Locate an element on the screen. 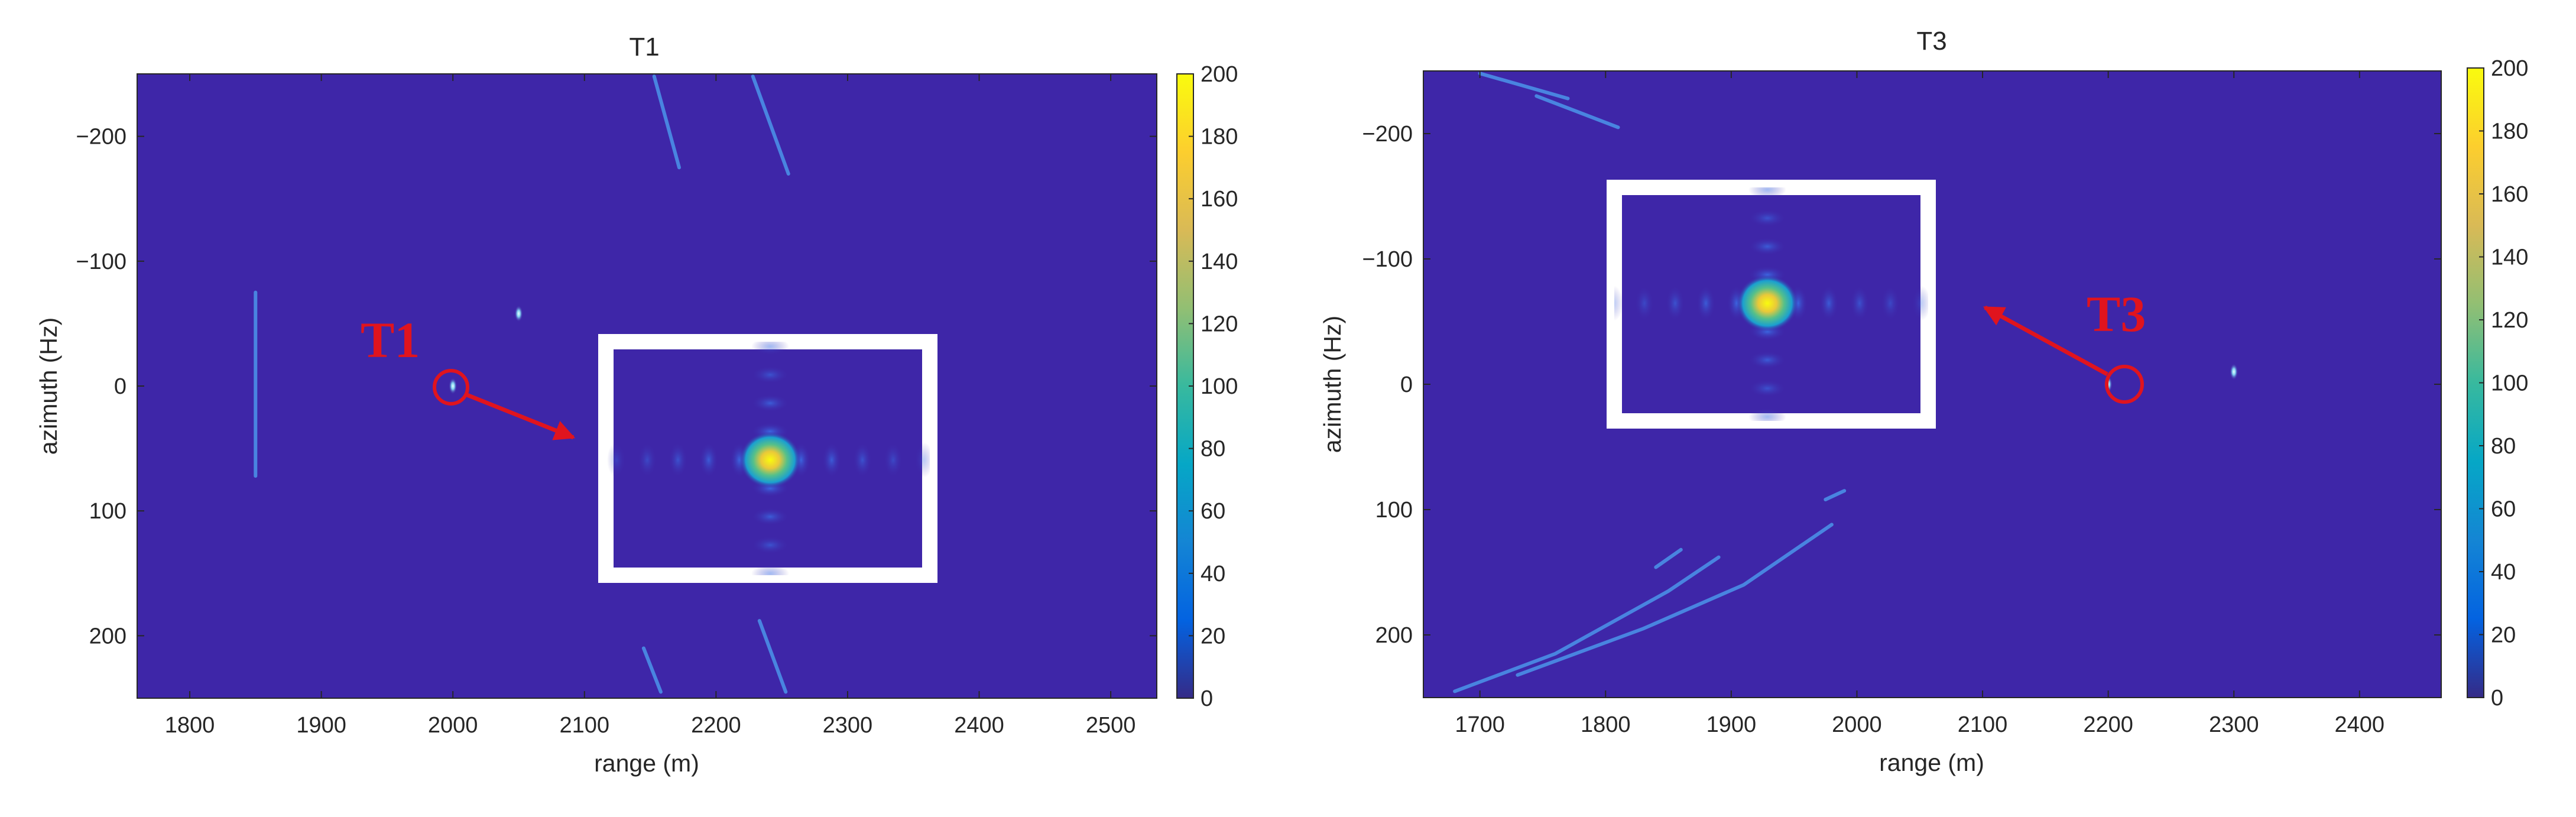  panel-t3-target-circle is located at coordinates (2124, 384).